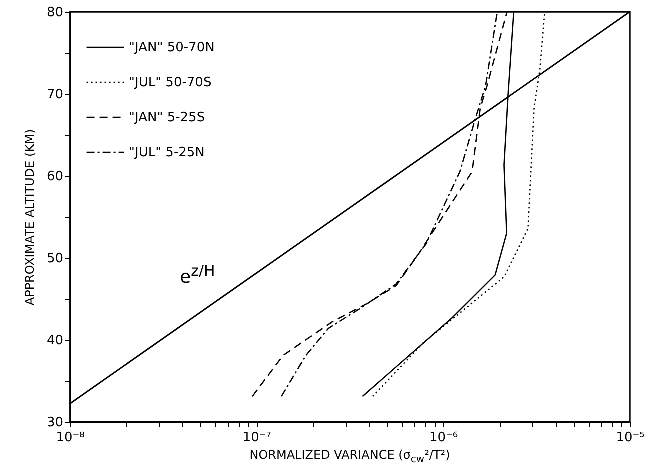 The image size is (649, 475). Describe the element at coordinates (55, 341) in the screenshot. I see `y-tick-label: 40` at that location.